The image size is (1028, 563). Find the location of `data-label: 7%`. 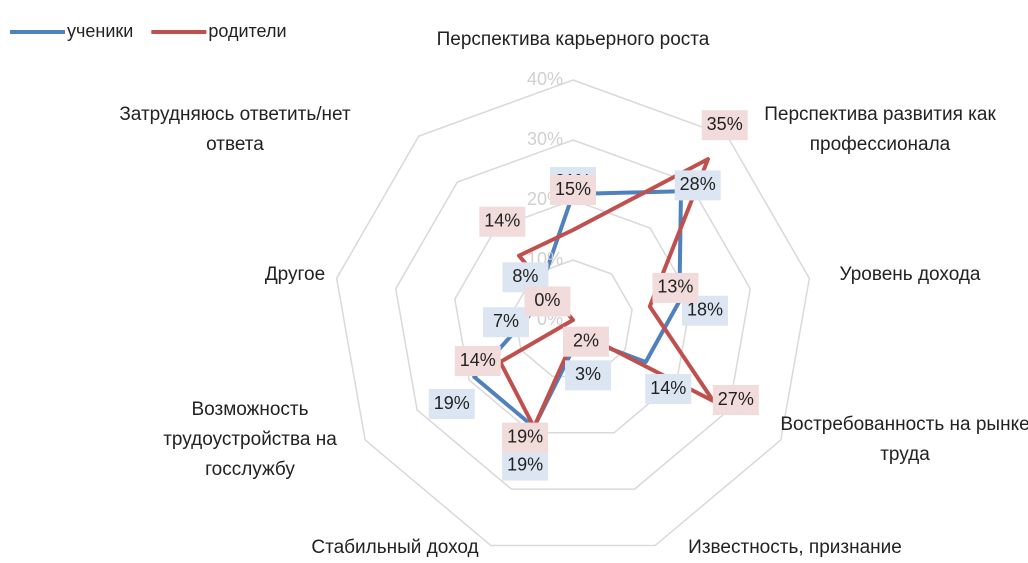

data-label: 7% is located at coordinates (506, 321).